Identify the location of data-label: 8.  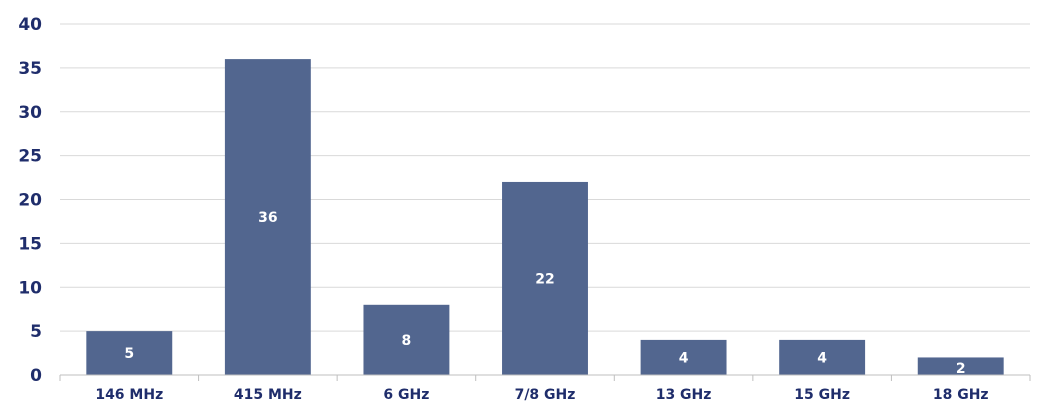
(407, 341).